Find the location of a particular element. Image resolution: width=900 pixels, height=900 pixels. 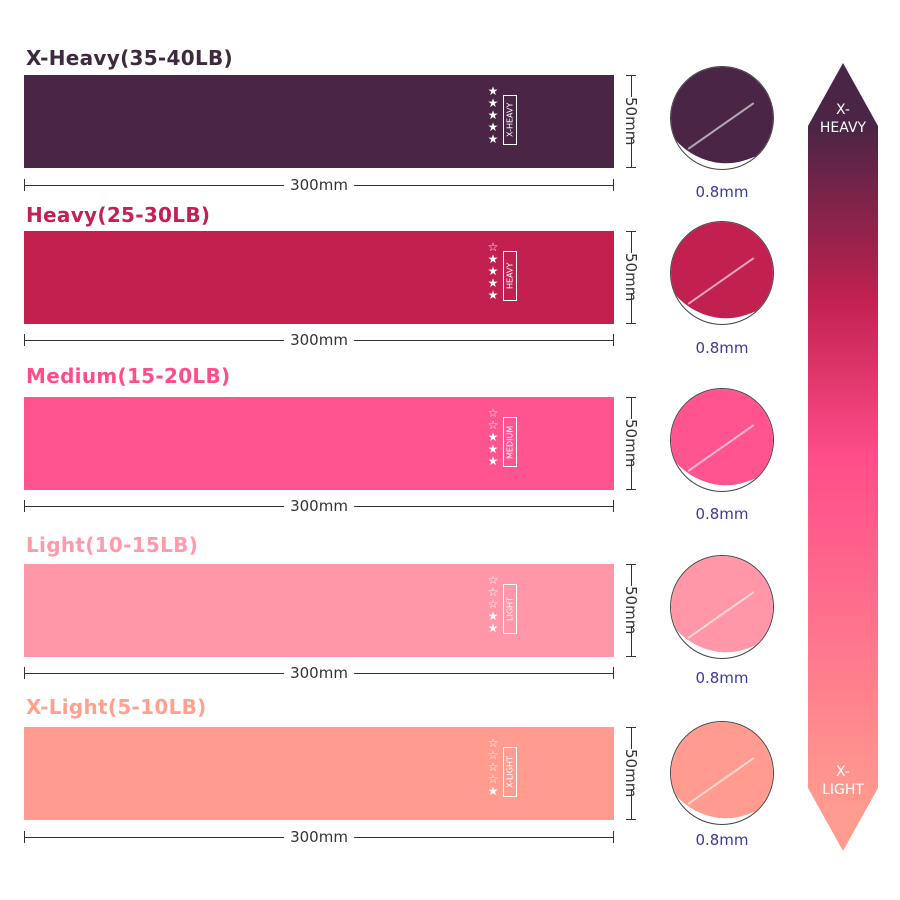

band-level-tag: X-HEAVY is located at coordinates (510, 120).